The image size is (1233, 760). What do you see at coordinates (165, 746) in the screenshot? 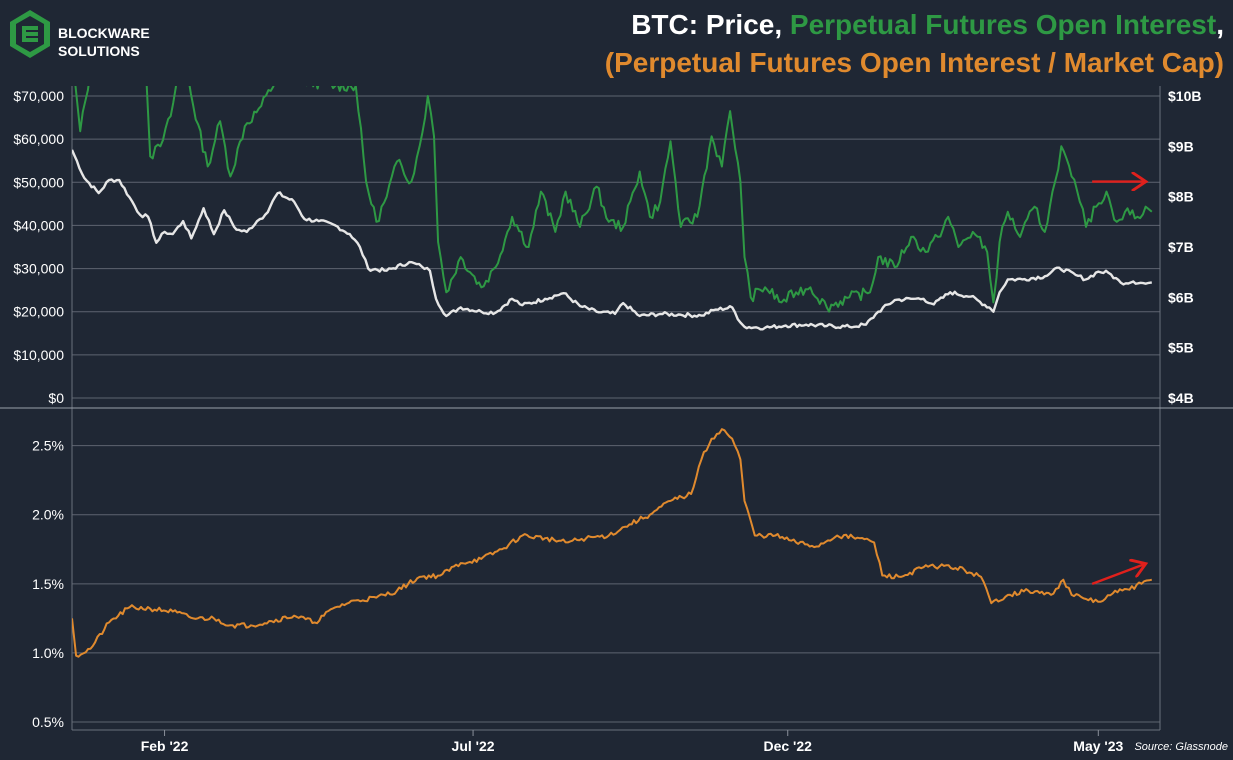
I see `x-tick: Feb '22` at bounding box center [165, 746].